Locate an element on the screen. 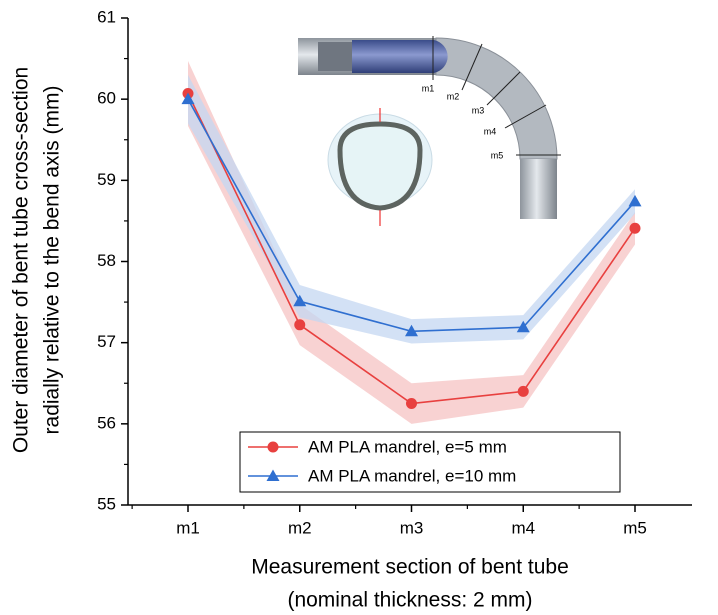  x-axis-label: Measurement section of bent tube is located at coordinates (410, 567).